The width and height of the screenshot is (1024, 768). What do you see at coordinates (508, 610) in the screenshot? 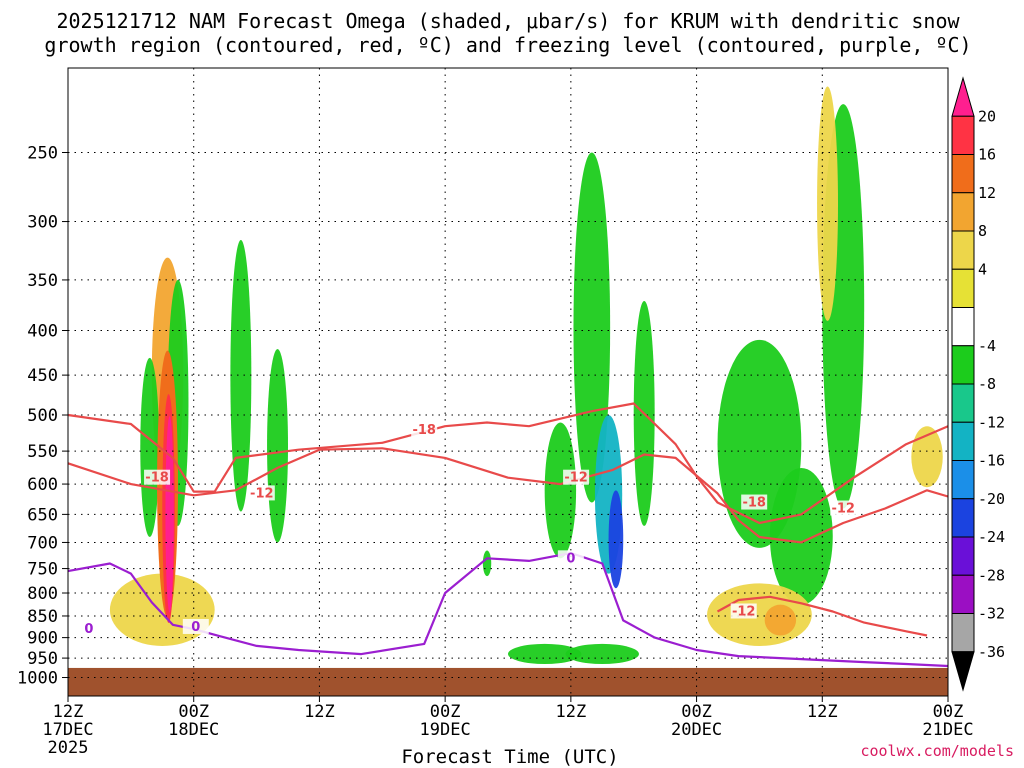
I see `freezing-level-line` at bounding box center [508, 610].